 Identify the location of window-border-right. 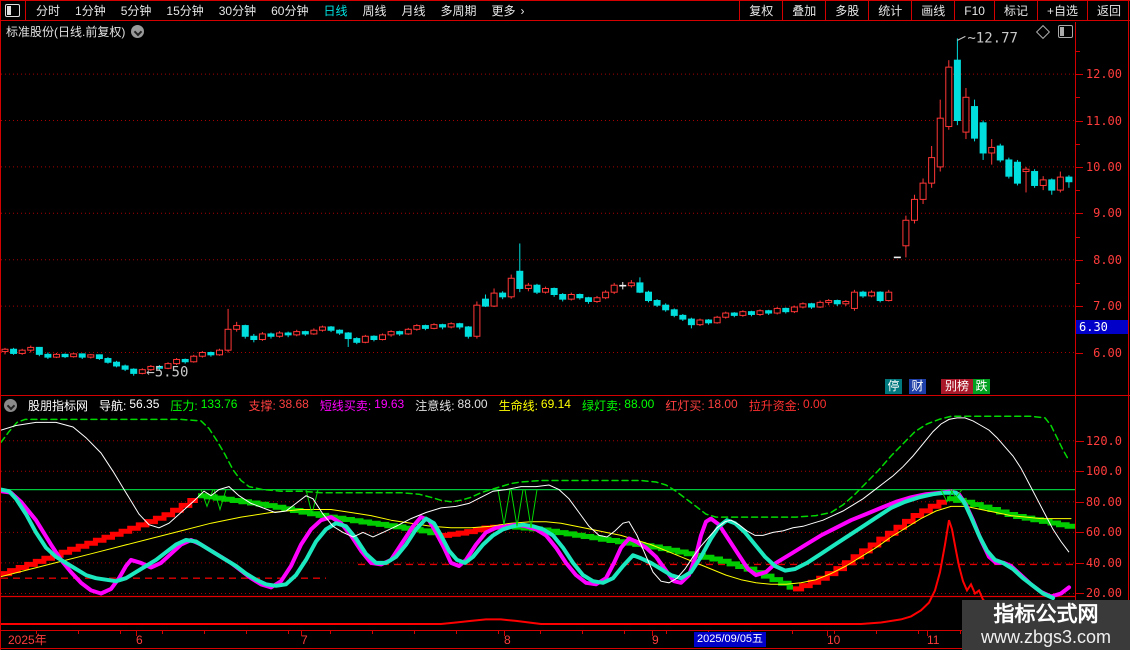
(1128, 325).